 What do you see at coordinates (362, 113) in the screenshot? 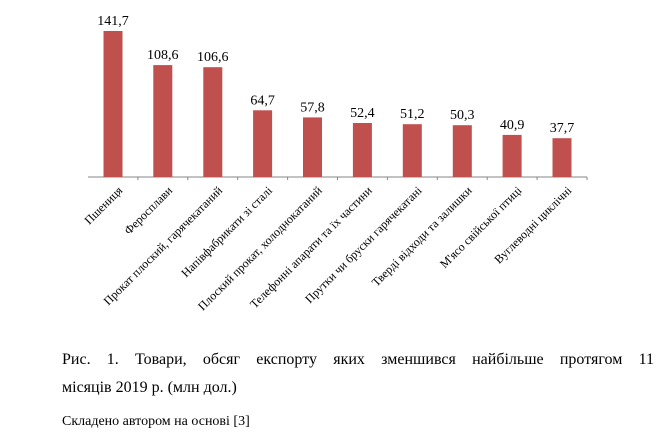
I see `data-label: 52,4` at bounding box center [362, 113].